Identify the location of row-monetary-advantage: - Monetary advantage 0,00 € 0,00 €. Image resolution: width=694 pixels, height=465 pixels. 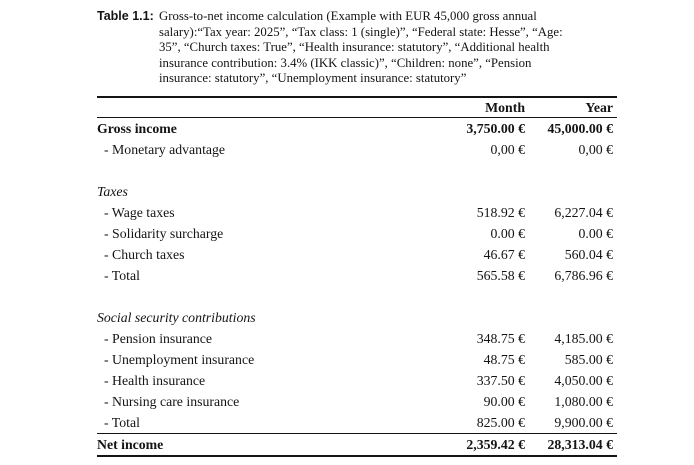
(357, 149).